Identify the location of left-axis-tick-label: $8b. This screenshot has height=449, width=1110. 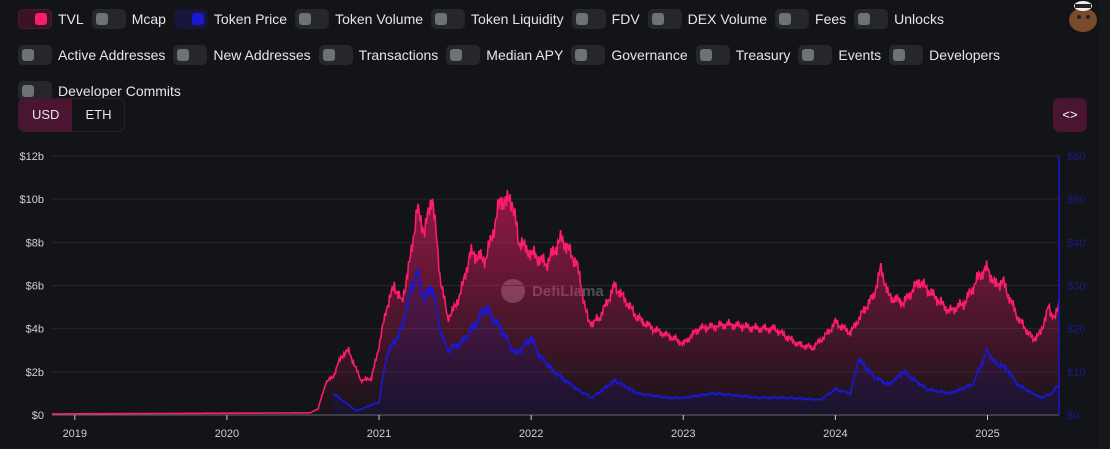
(35, 243).